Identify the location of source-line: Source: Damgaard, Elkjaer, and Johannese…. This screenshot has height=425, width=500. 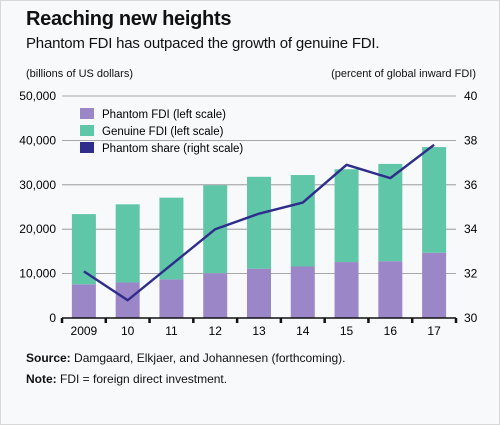
(186, 358).